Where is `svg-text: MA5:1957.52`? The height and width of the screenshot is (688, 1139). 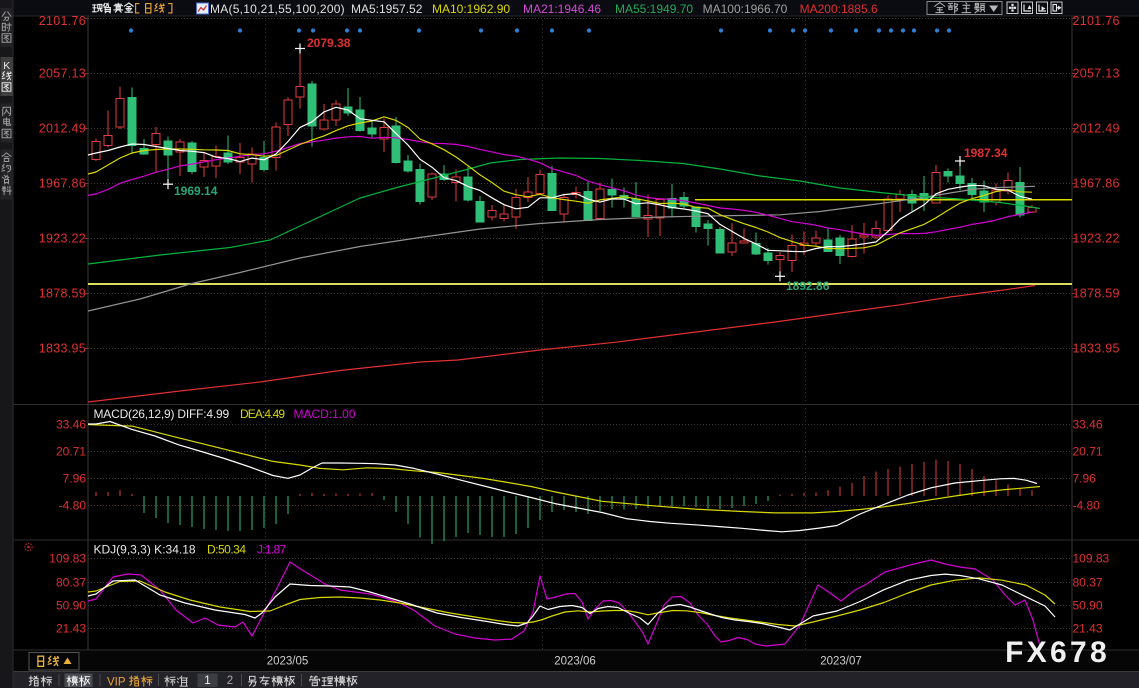 svg-text: MA5:1957.52 is located at coordinates (387, 9).